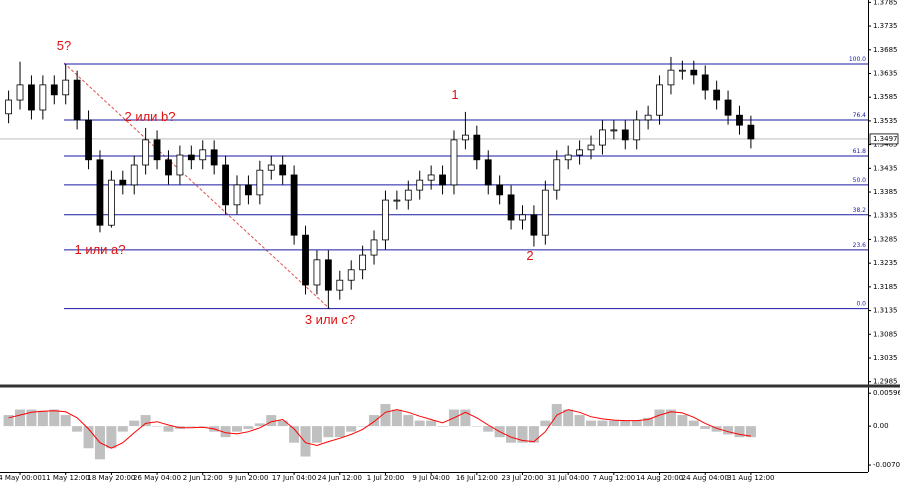 The width and height of the screenshot is (900, 485). I want to click on x-tick-label: 9 Jul 04:00, so click(431, 478).